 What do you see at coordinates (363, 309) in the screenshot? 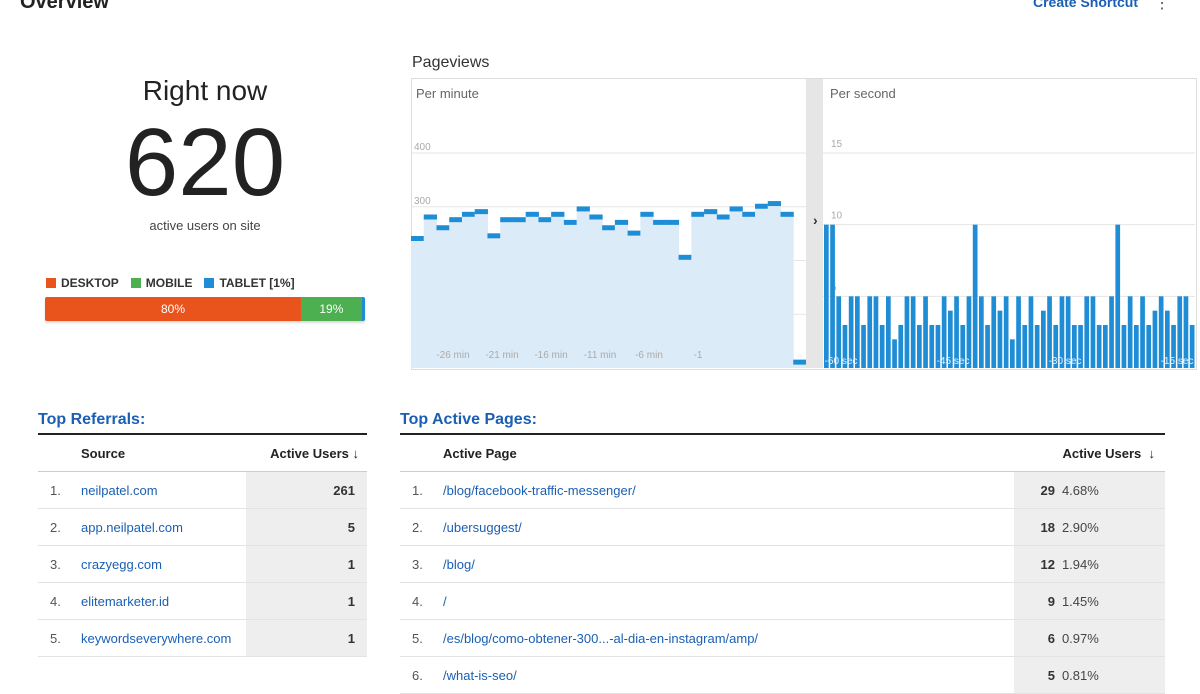
I see `tablet-segment` at bounding box center [363, 309].